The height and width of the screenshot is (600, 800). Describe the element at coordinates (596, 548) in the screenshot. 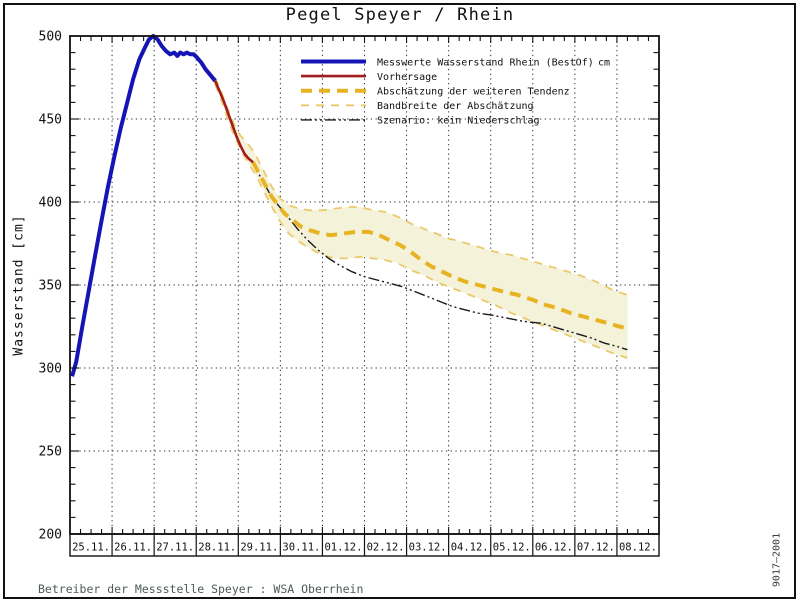

I see `x-tick-label: 07.12.` at that location.